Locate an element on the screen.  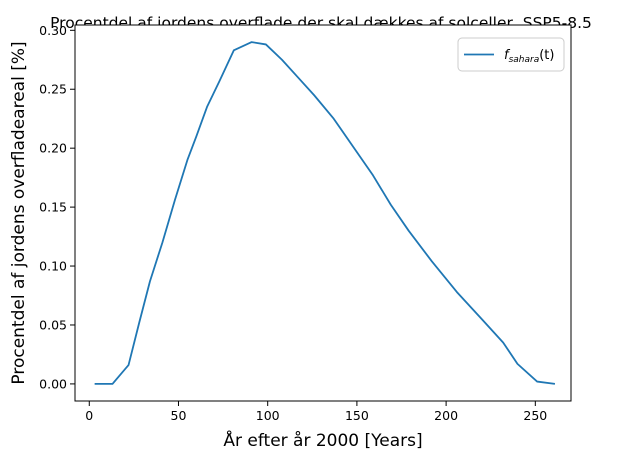
legend-argument: (t) is located at coordinates (546, 55).